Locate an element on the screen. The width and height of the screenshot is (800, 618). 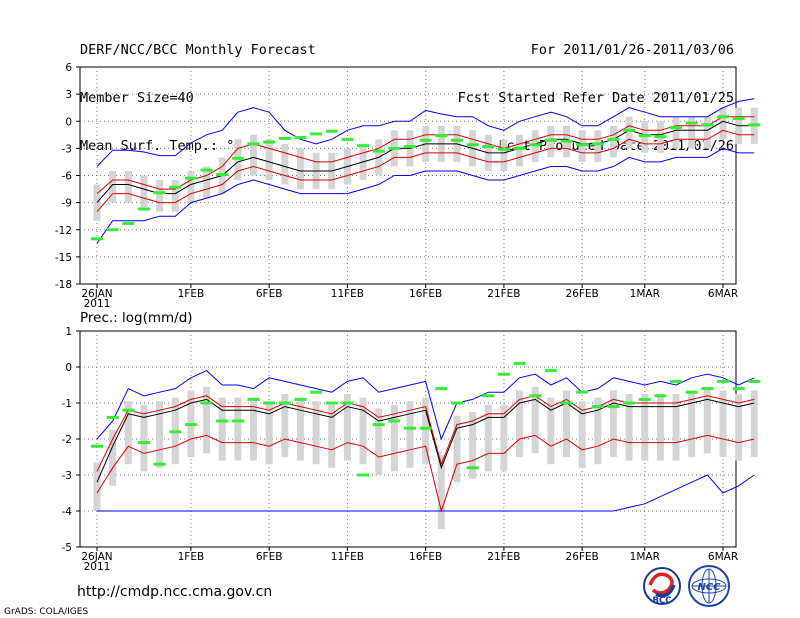
prec-panel-title: Prec.: log(mm/d) is located at coordinates (136, 318).